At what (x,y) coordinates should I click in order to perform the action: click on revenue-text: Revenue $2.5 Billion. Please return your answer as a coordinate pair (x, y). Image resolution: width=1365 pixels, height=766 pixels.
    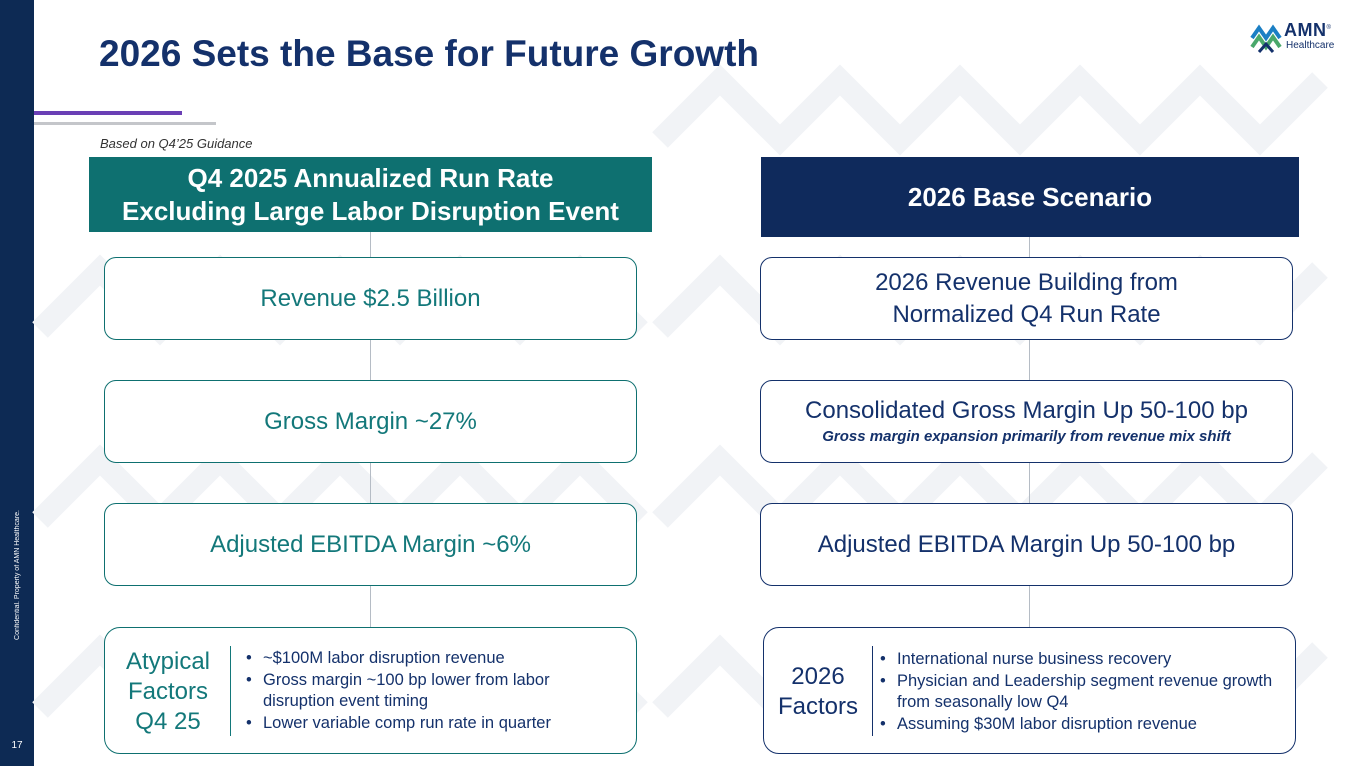
    Looking at the image, I should click on (370, 298).